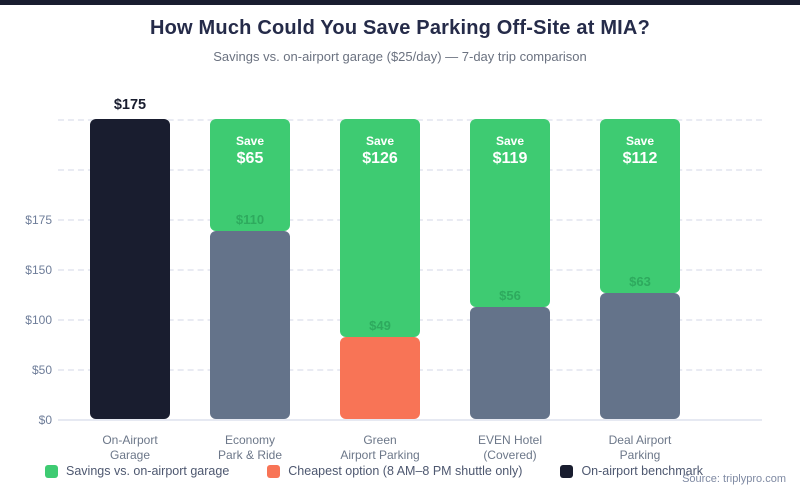  I want to click on x-axis-label-deal-airport-parking: Deal Airport Parking, so click(640, 447).